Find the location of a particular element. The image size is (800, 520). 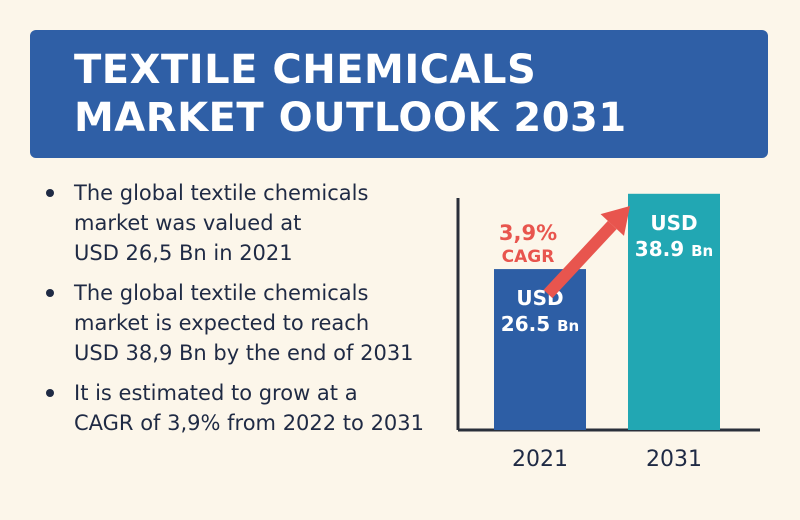

bar-label-value: 38.9 Bn is located at coordinates (674, 249).